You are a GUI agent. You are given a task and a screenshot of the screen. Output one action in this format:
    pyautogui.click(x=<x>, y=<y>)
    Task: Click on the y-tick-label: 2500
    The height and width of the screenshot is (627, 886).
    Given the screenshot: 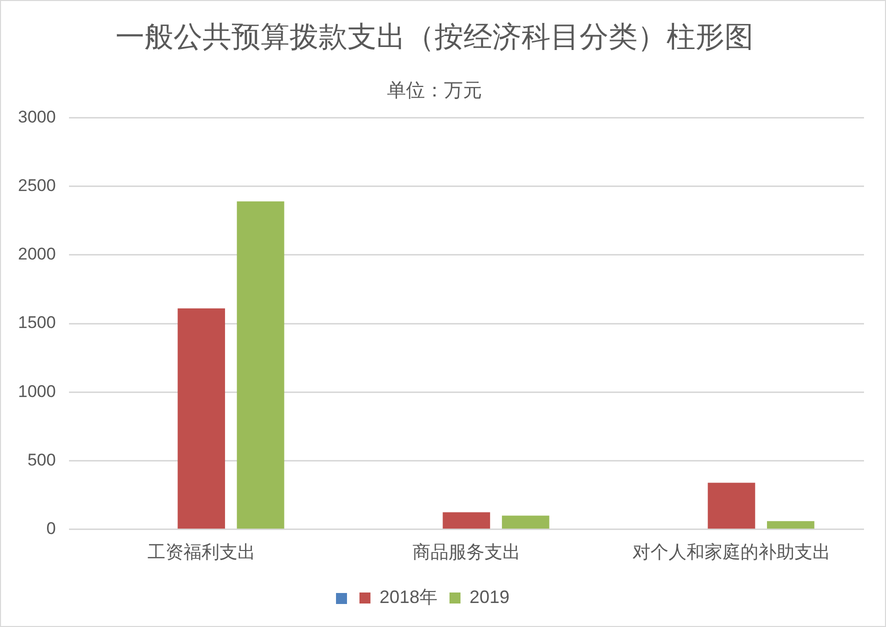 What is the action you would take?
    pyautogui.click(x=37, y=185)
    